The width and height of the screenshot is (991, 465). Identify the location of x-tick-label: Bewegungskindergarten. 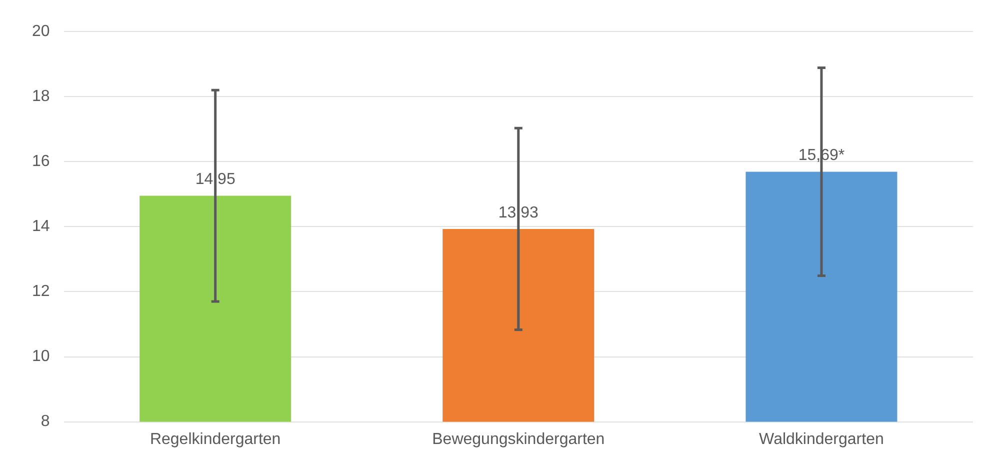
(518, 439).